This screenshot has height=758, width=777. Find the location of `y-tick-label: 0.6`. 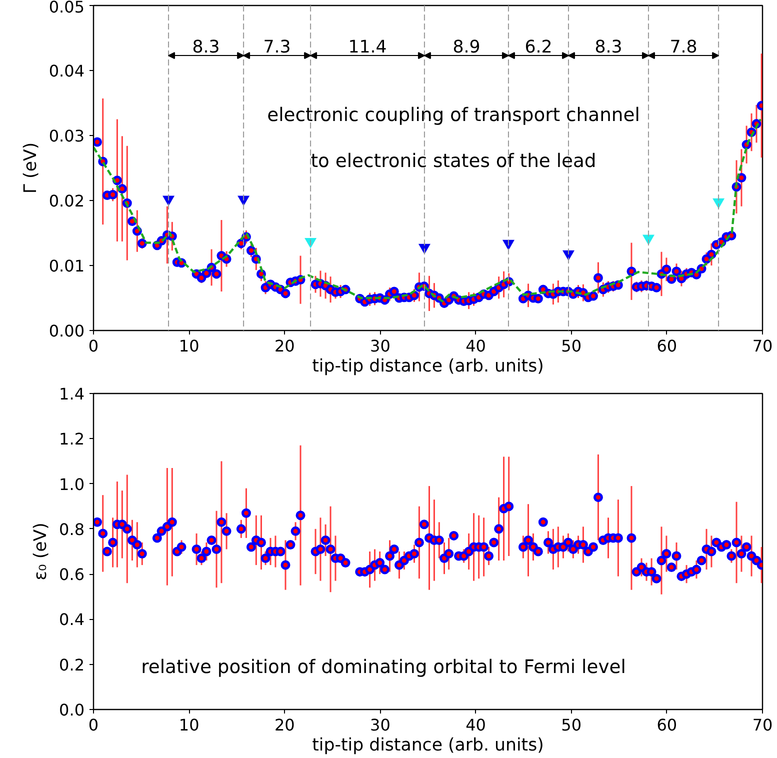

y-tick-label: 0.6 is located at coordinates (72, 574).